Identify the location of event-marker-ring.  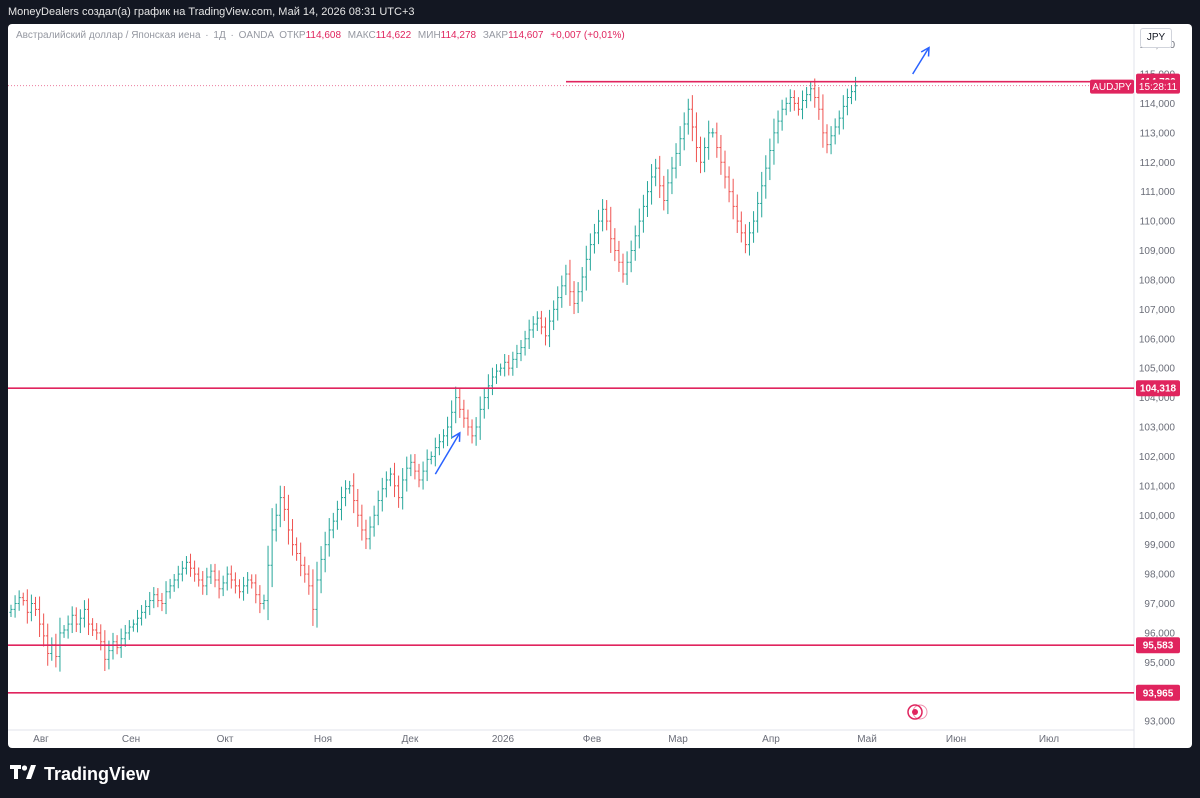
(920, 712).